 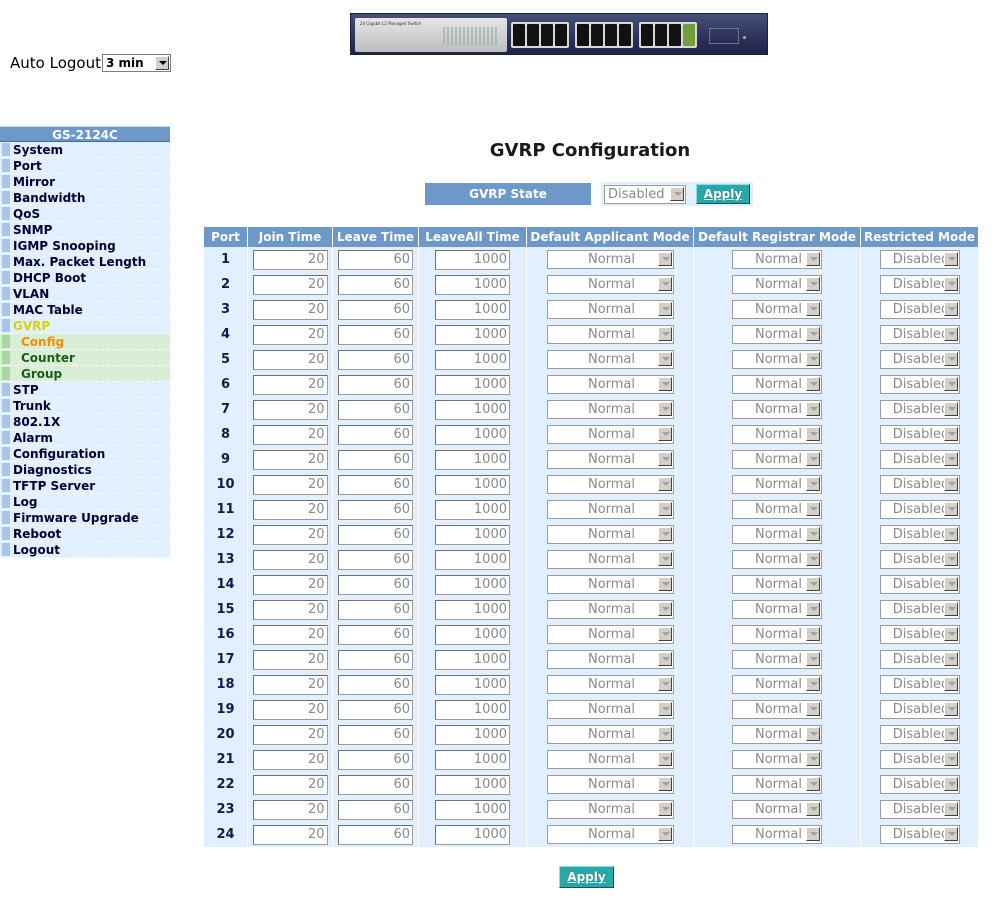 I want to click on sidebar-item-configuration: Configuration, so click(x=85, y=454).